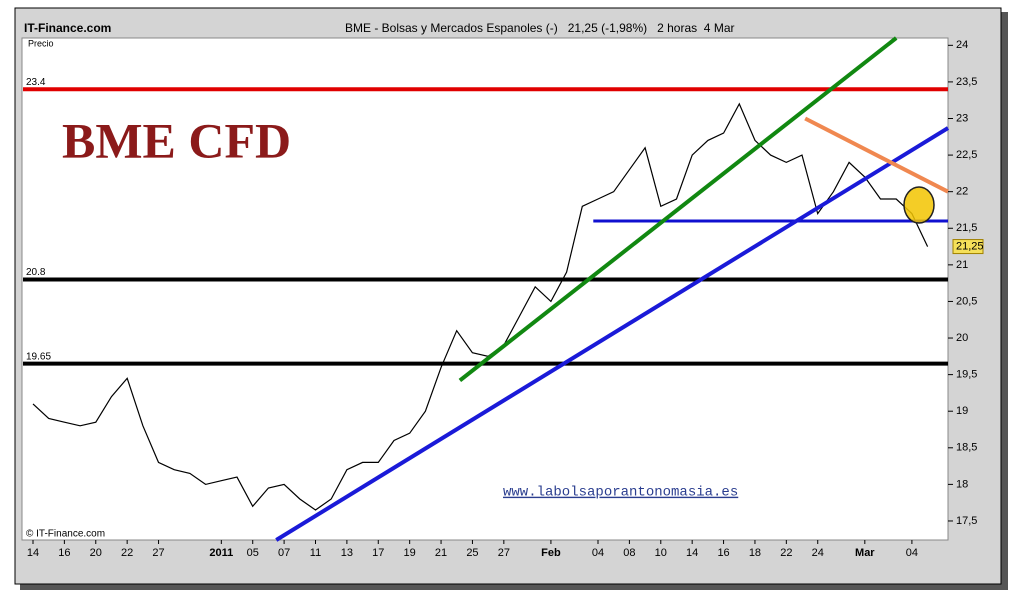 Image resolution: width=1020 pixels, height=605 pixels. Describe the element at coordinates (96, 553) in the screenshot. I see `x-tick-label: 20` at that location.